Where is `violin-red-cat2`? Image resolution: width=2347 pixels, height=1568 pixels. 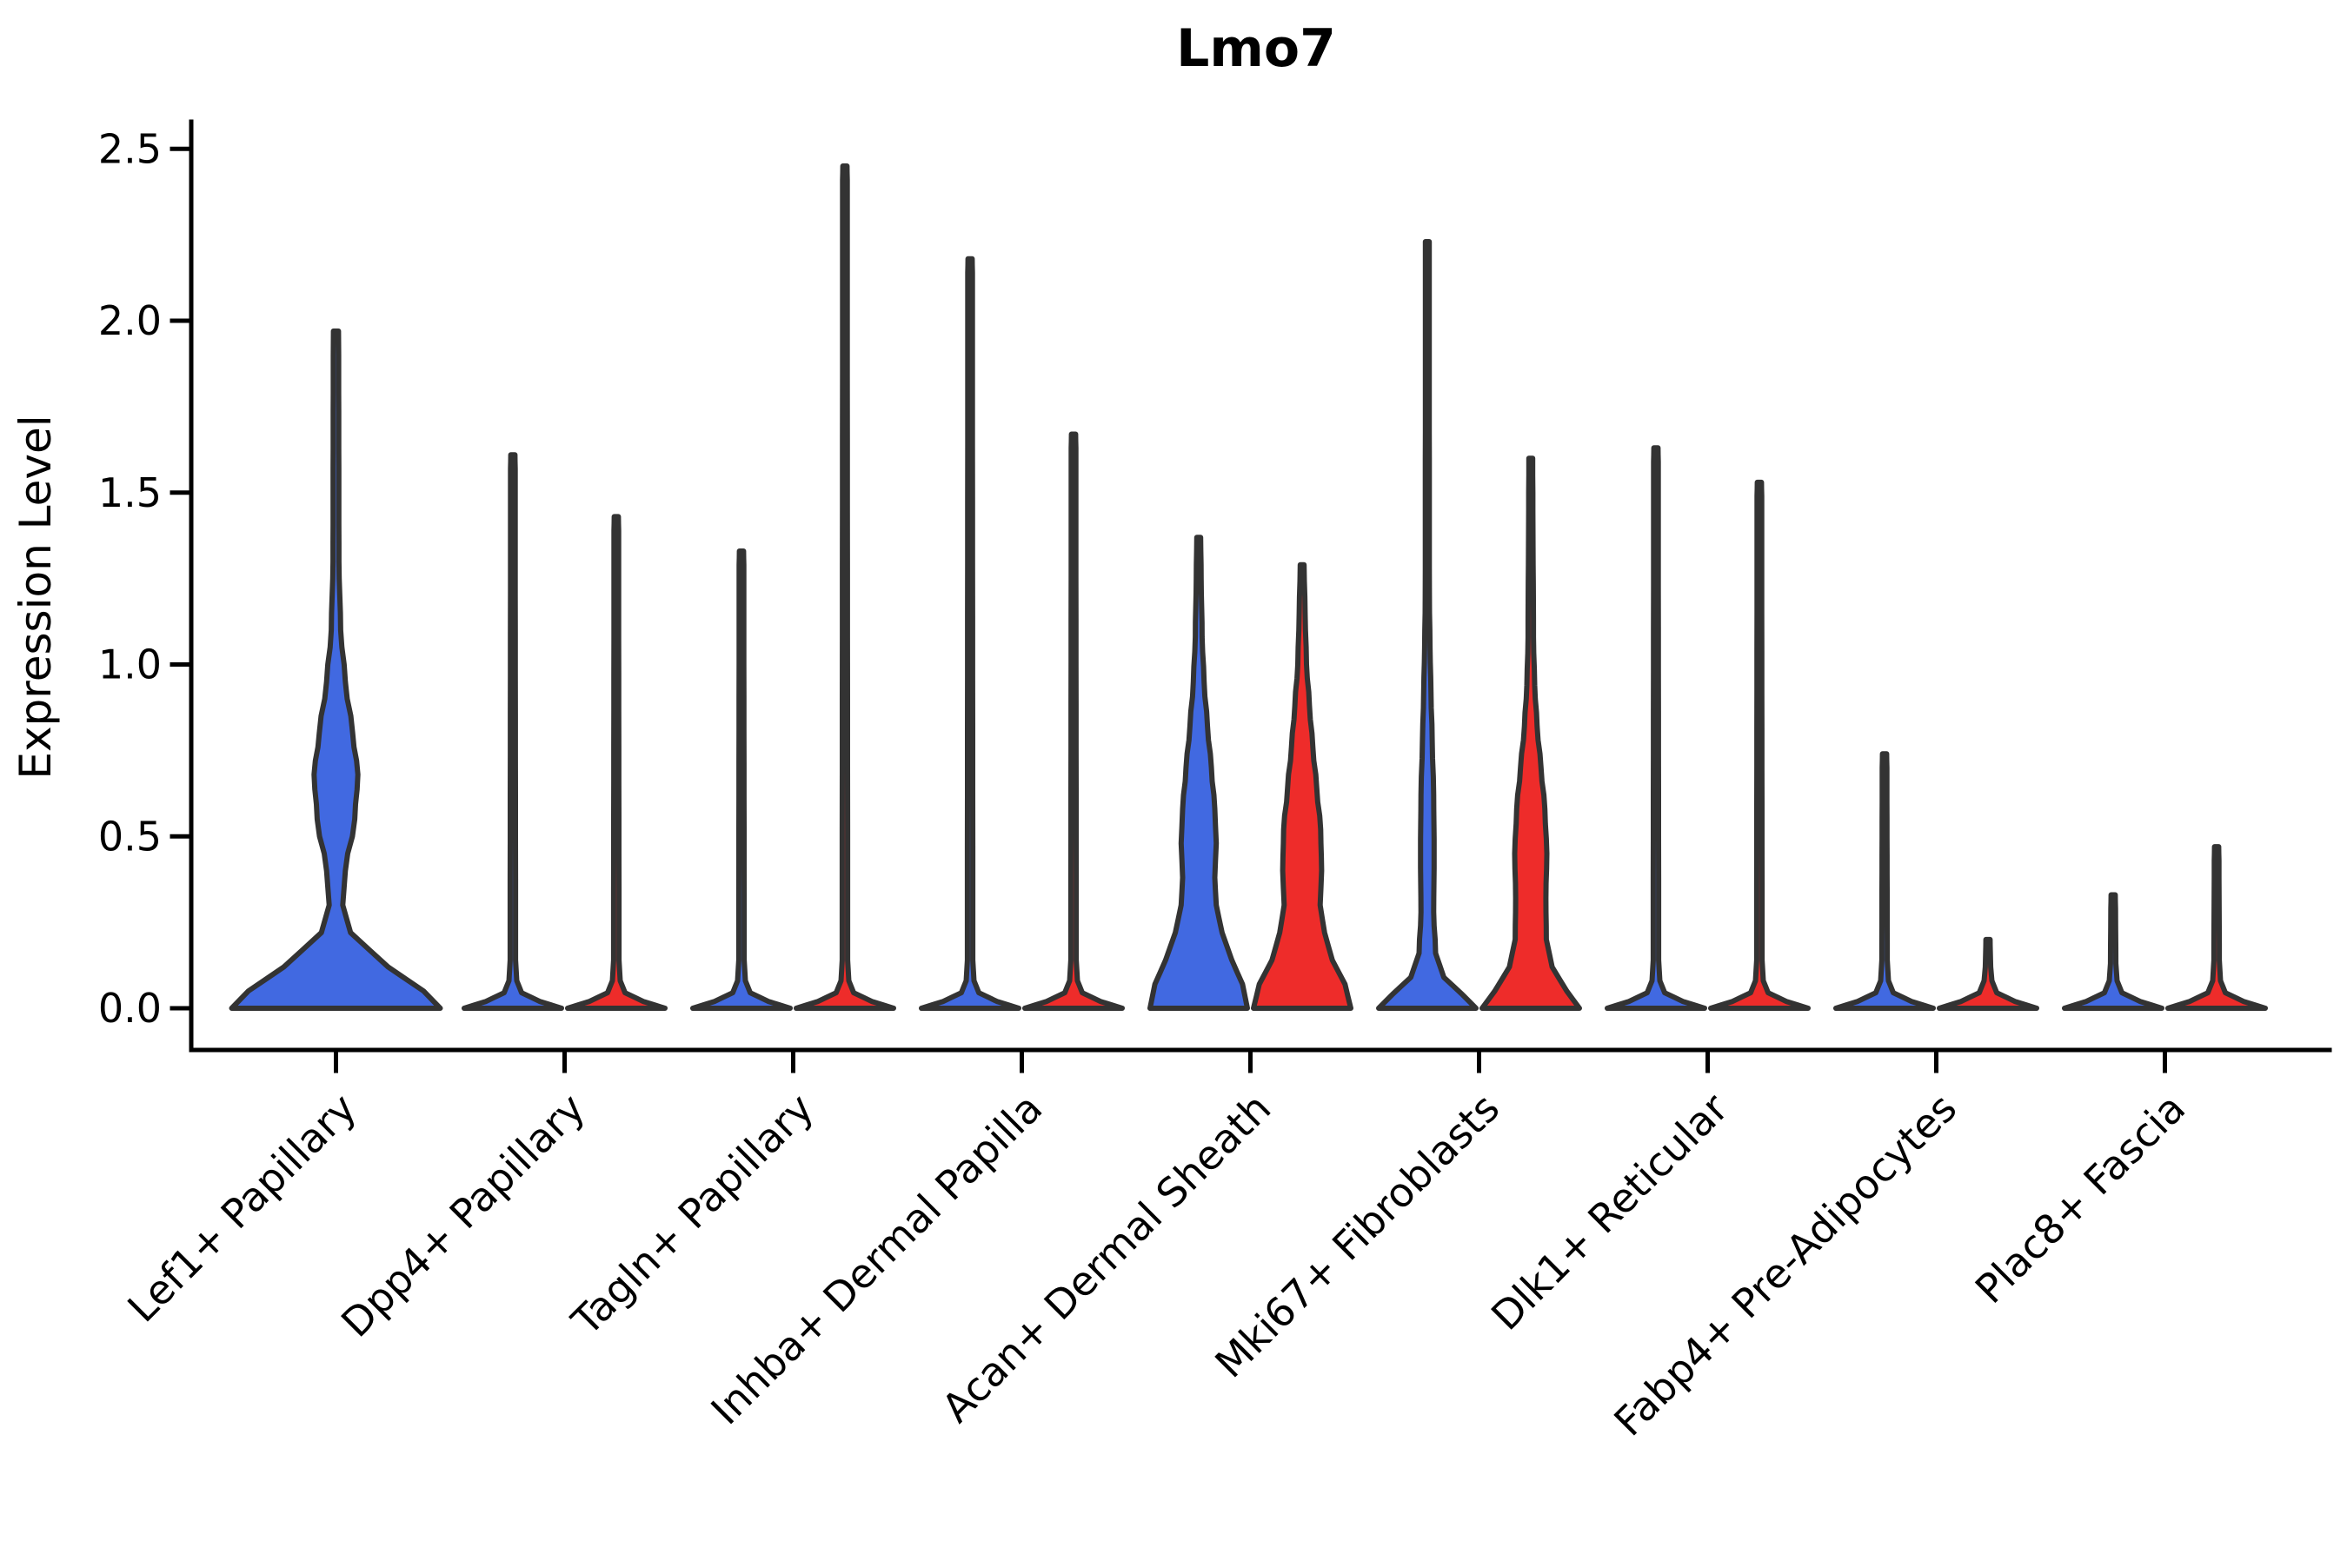
violin-red-cat2 is located at coordinates (845, 587).